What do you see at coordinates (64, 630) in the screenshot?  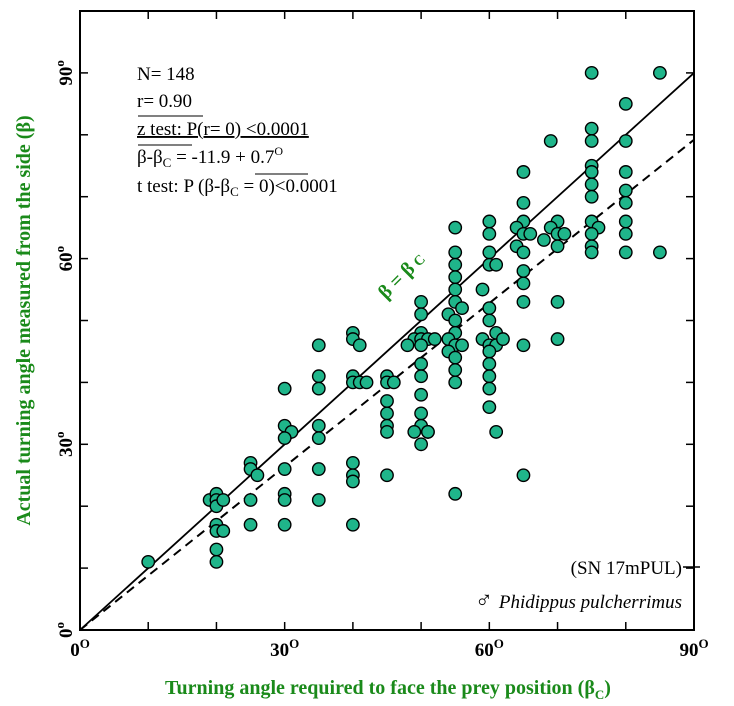 I see `y-tick-label: 0o` at bounding box center [64, 630].